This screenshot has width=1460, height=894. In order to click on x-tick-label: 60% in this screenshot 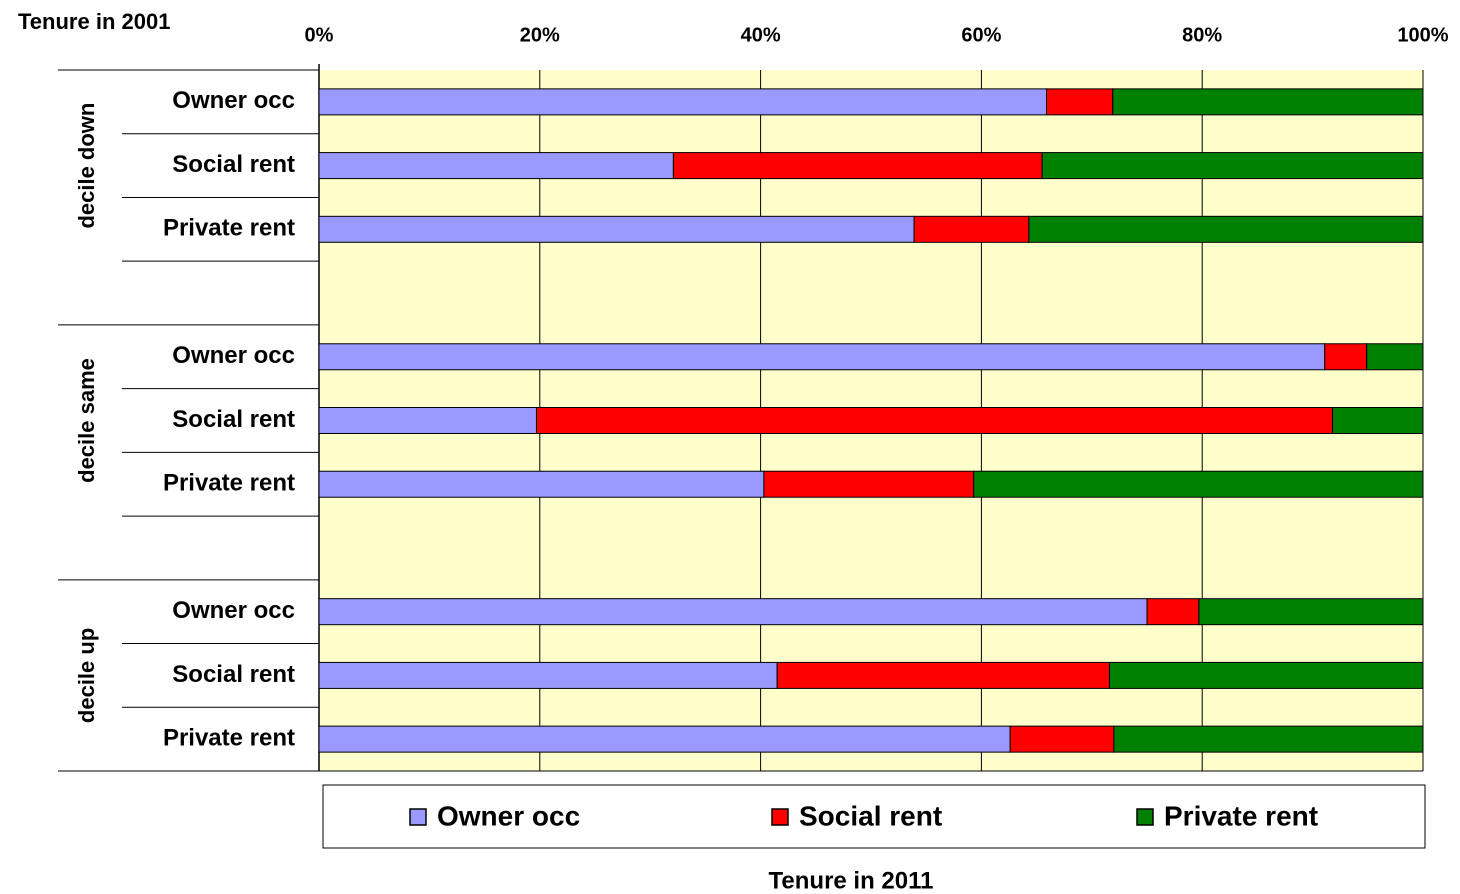, I will do `click(981, 35)`.